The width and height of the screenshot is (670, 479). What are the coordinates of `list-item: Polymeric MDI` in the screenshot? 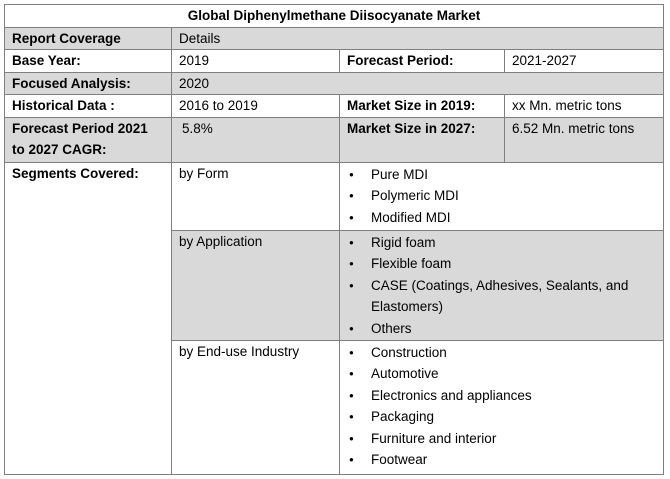 It's located at (501, 196).